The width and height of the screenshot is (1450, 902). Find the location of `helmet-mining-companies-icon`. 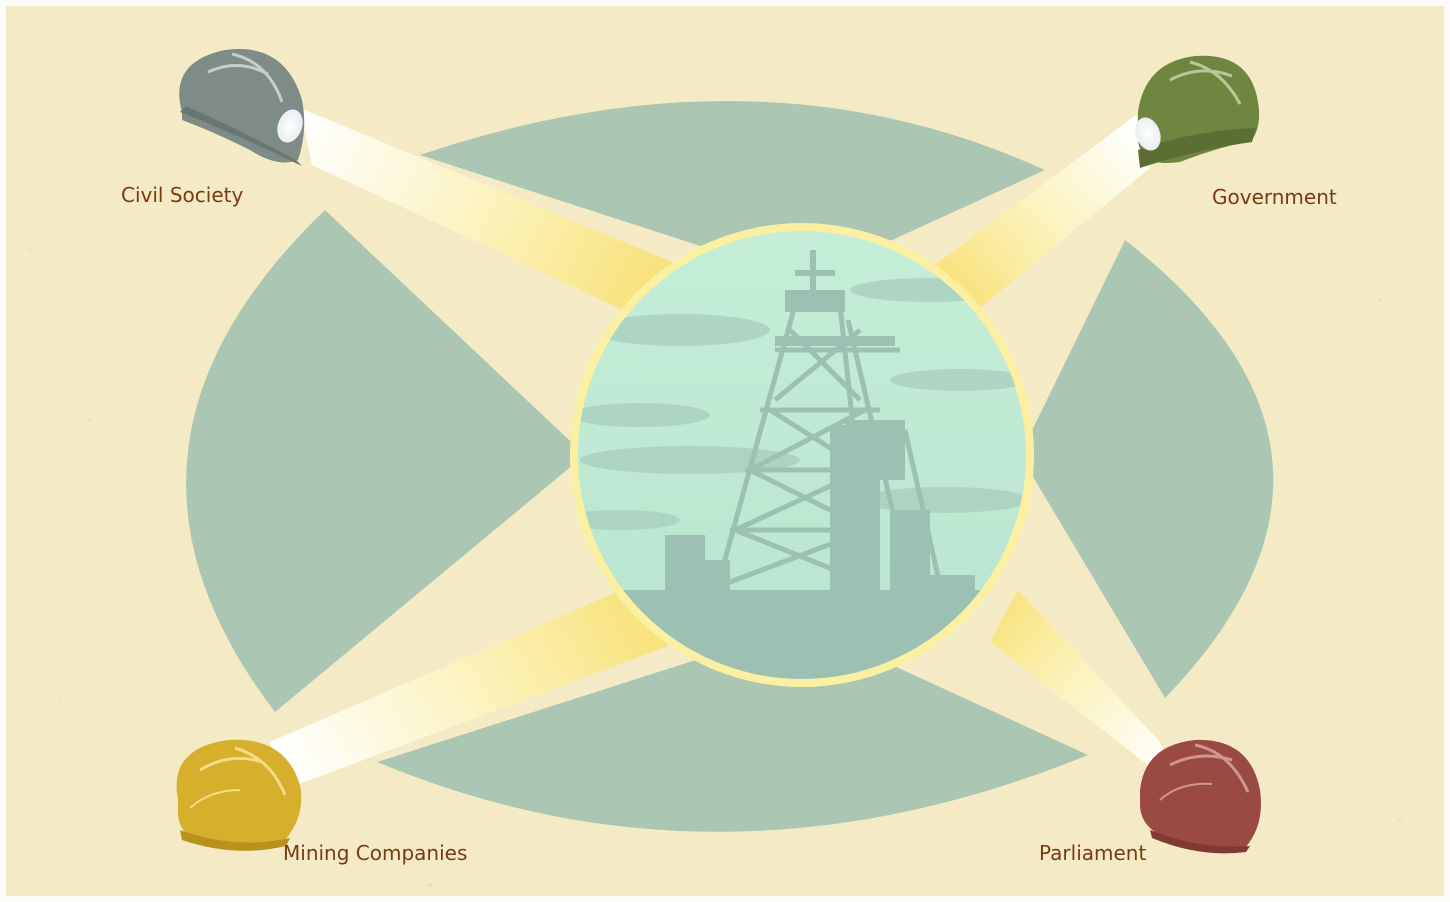

helmet-mining-companies-icon is located at coordinates (239, 795).